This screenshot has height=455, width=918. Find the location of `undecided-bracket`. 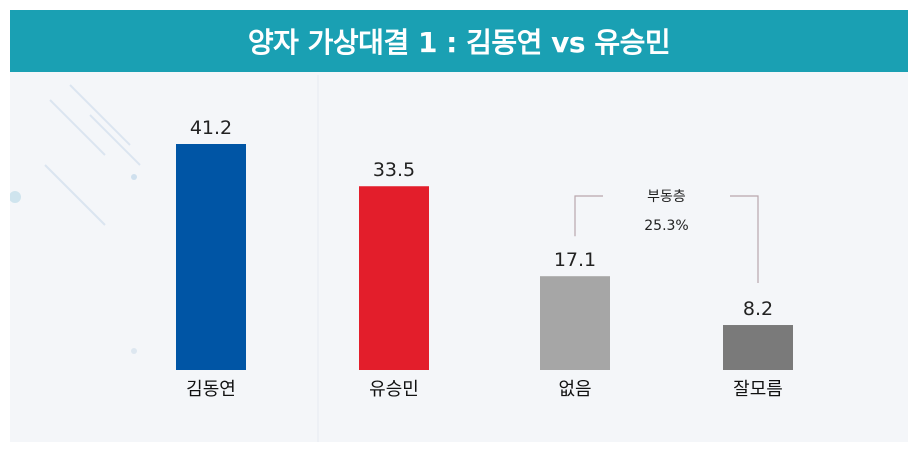

undecided-bracket is located at coordinates (666, 239).